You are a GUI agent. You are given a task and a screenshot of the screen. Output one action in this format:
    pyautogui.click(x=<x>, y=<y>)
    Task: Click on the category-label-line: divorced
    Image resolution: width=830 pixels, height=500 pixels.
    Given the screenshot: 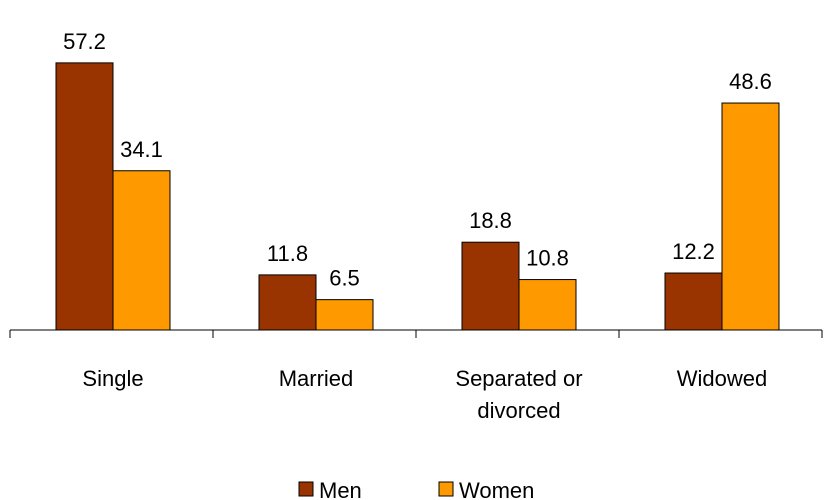 What is the action you would take?
    pyautogui.click(x=518, y=410)
    